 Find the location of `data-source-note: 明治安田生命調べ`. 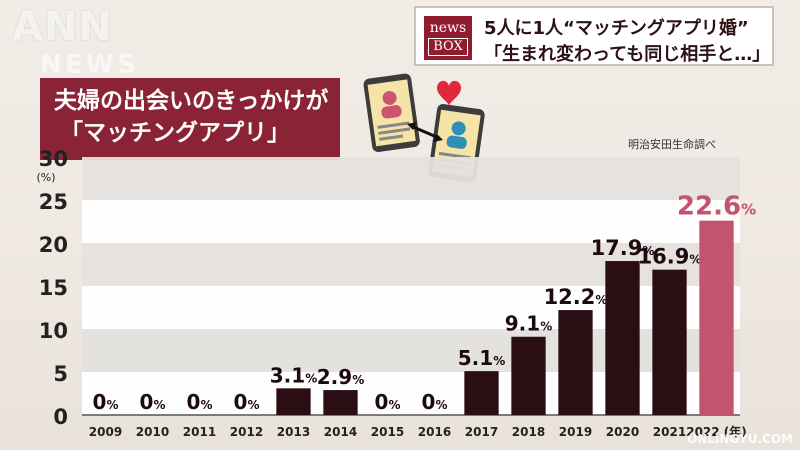

data-source-note: 明治安田生命調べ is located at coordinates (672, 144).